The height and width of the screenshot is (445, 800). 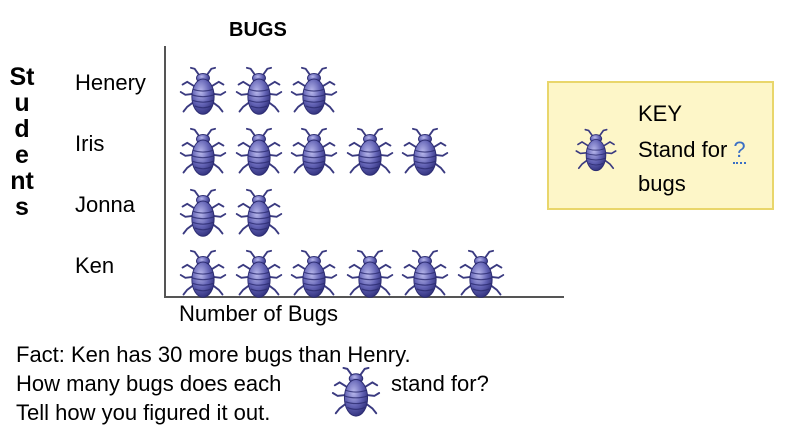 What do you see at coordinates (143, 412) in the screenshot?
I see `instruction-text: Tell how you figured it out.` at bounding box center [143, 412].